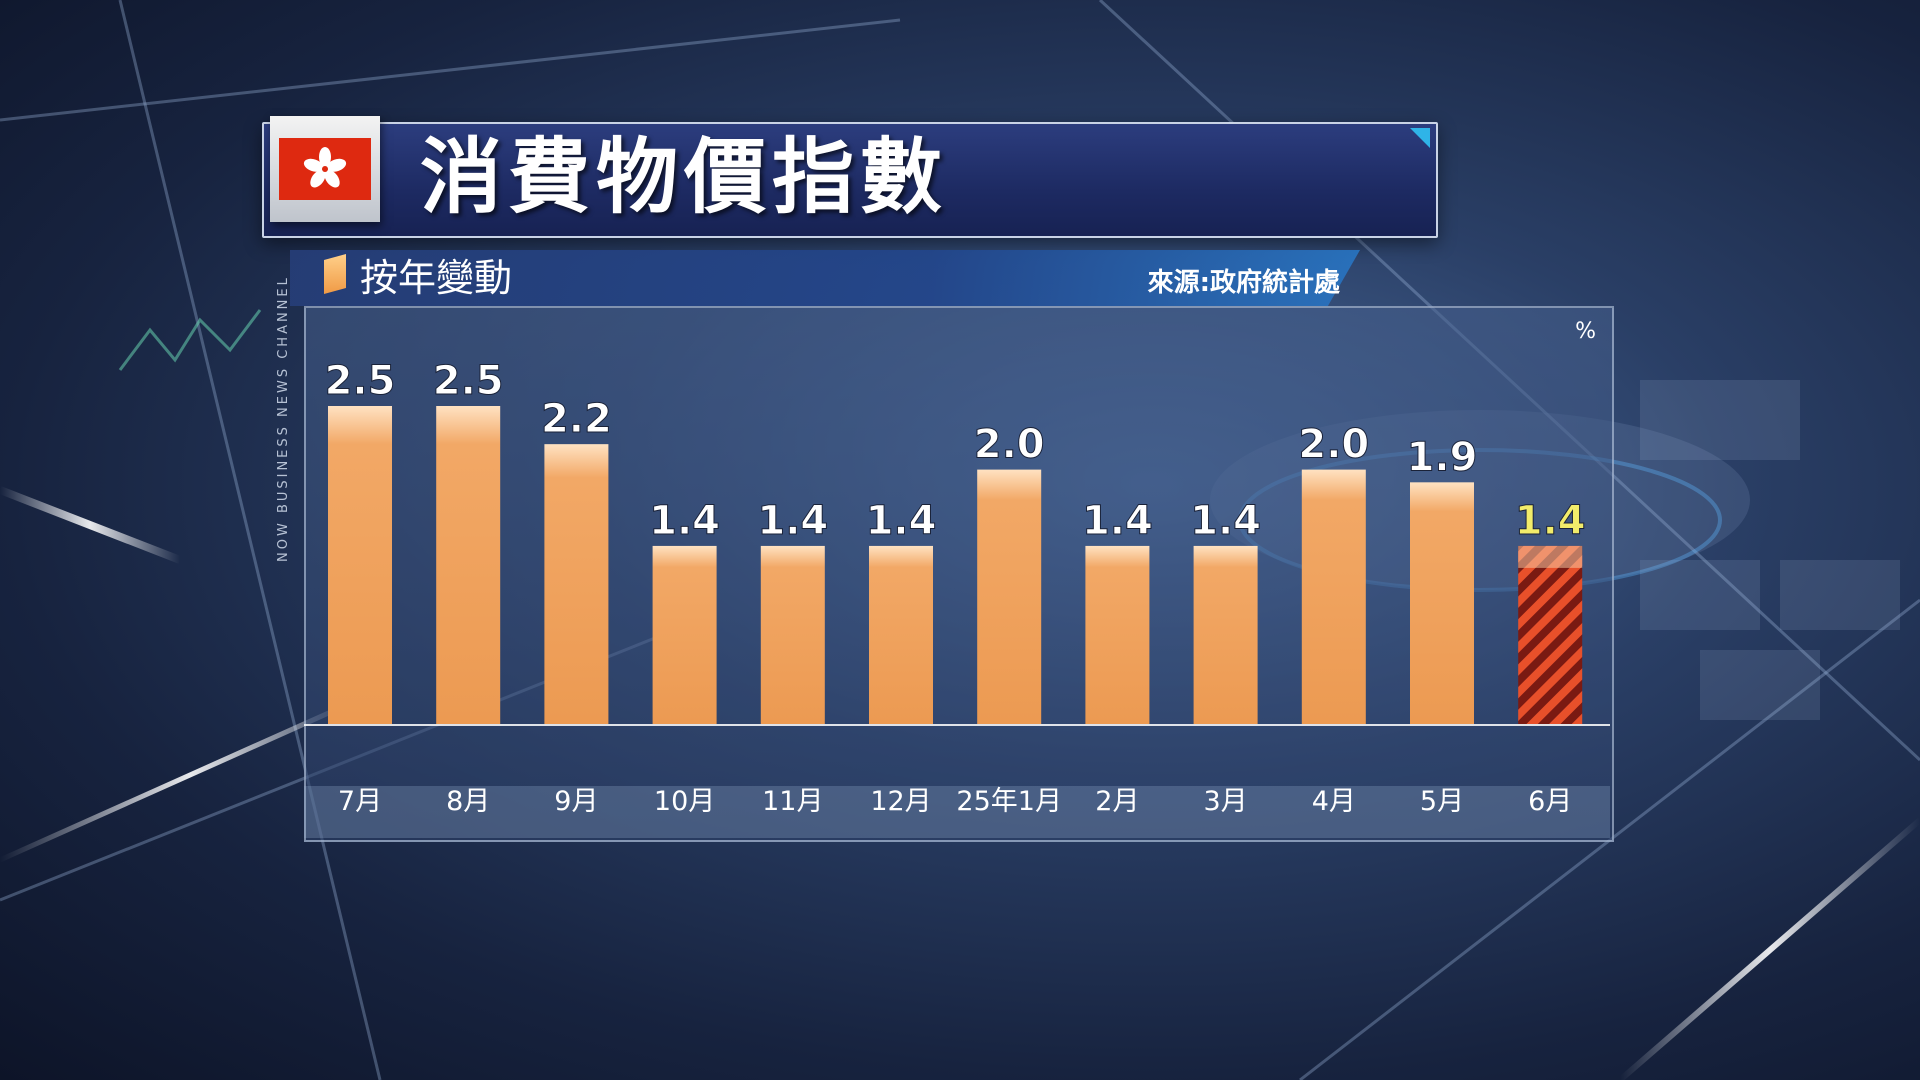 This screenshot has height=1080, width=1920. Describe the element at coordinates (576, 801) in the screenshot. I see `category-label: 9月` at that location.